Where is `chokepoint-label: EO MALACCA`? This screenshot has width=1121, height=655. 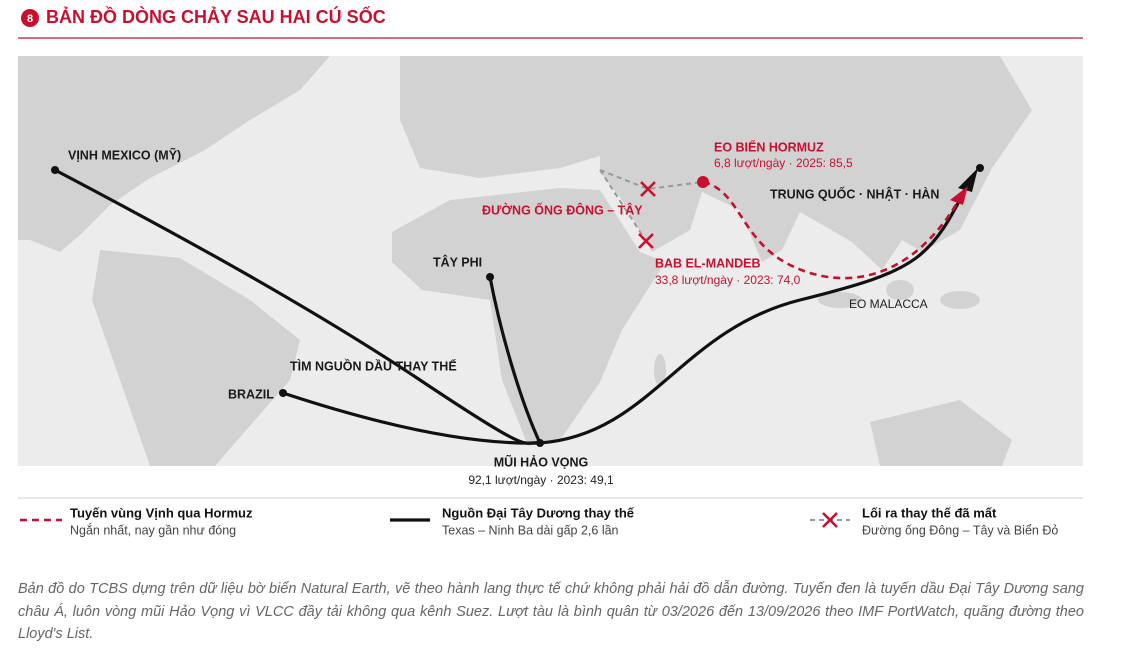 chokepoint-label: EO MALACCA is located at coordinates (888, 304).